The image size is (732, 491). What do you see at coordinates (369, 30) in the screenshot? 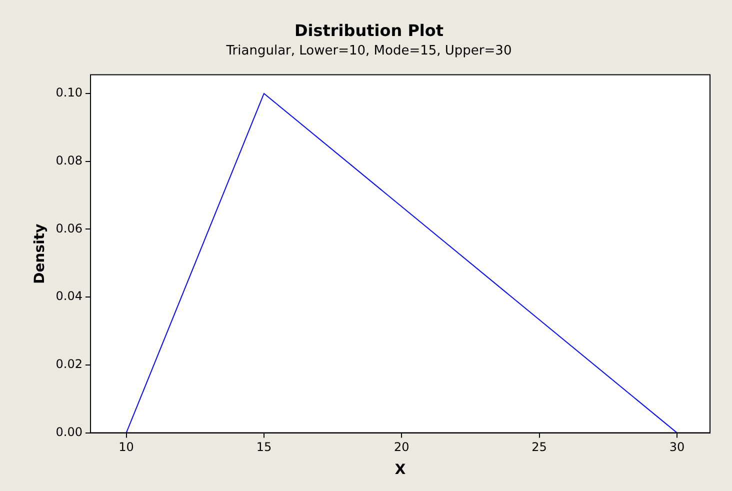
I see `chart-title: Distribution Plot` at bounding box center [369, 30].